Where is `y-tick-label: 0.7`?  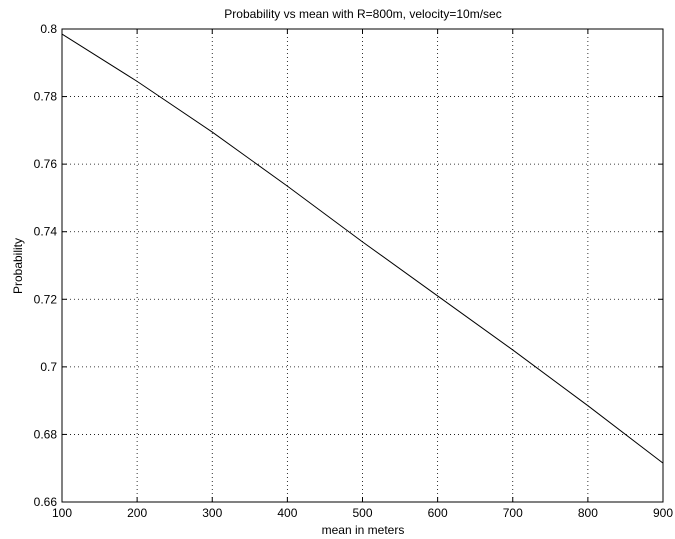
y-tick-label: 0.7 is located at coordinates (48, 367).